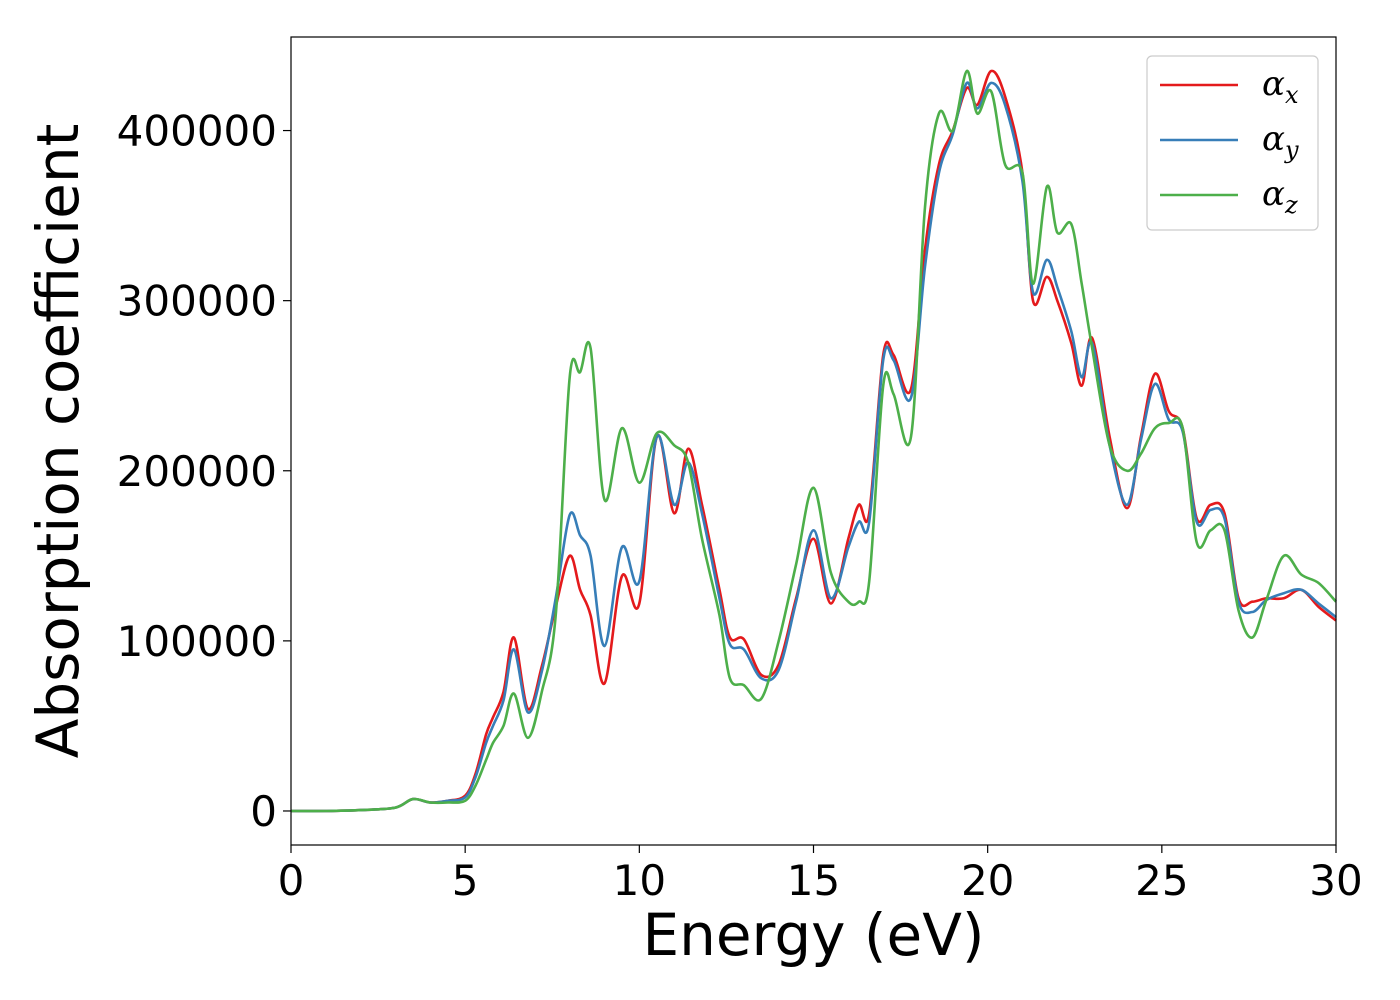 This screenshot has height=1000, width=1400. Describe the element at coordinates (639, 880) in the screenshot. I see `x-tick-label: 10` at that location.